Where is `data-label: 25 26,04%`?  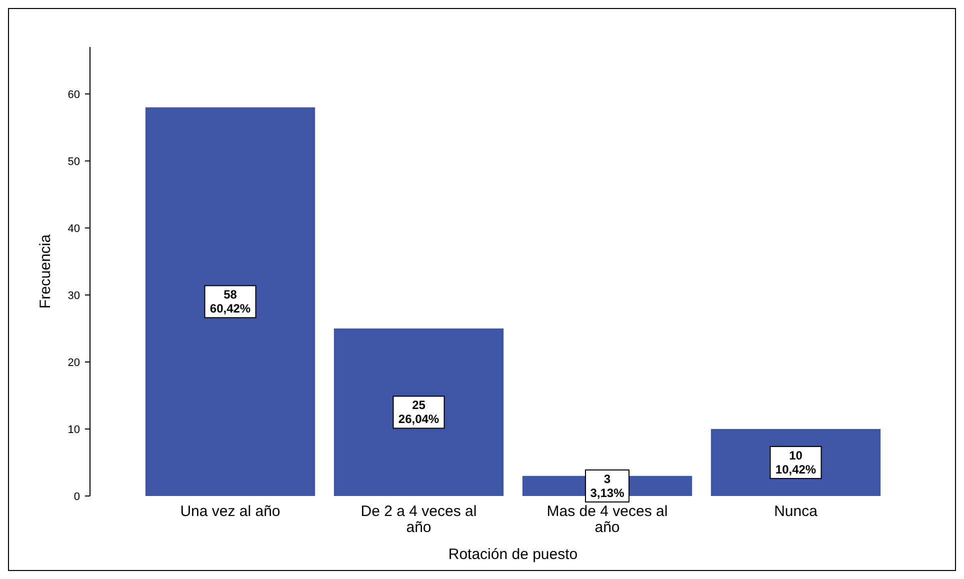 data-label: 25 26,04% is located at coordinates (419, 412).